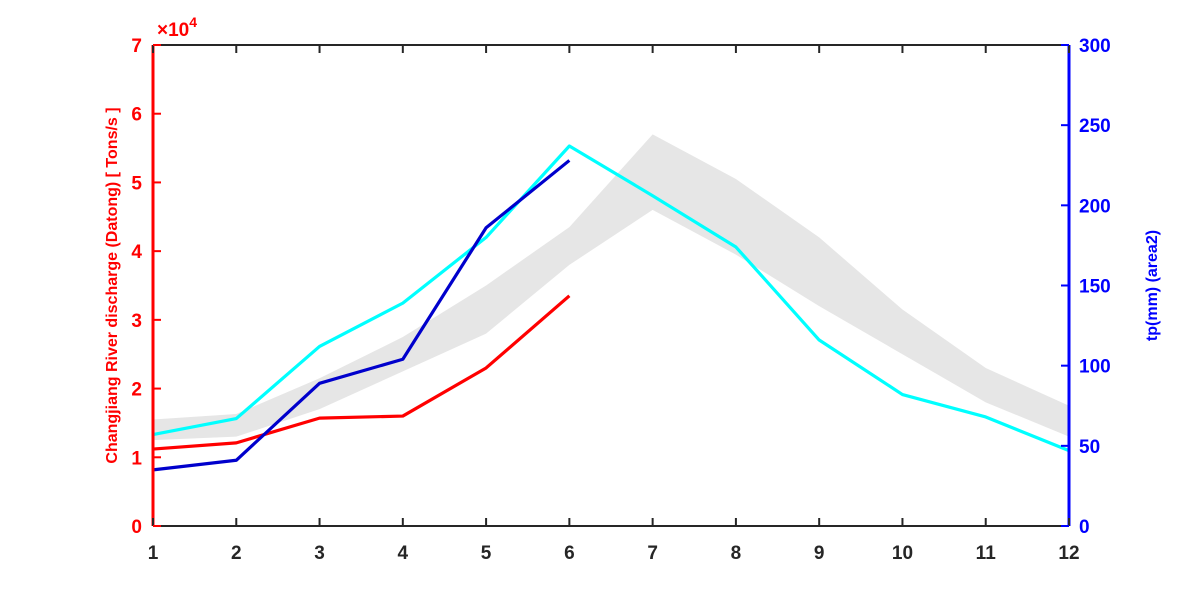 Image resolution: width=1181 pixels, height=591 pixels. Describe the element at coordinates (236, 553) in the screenshot. I see `x-tick-label: 2` at that location.